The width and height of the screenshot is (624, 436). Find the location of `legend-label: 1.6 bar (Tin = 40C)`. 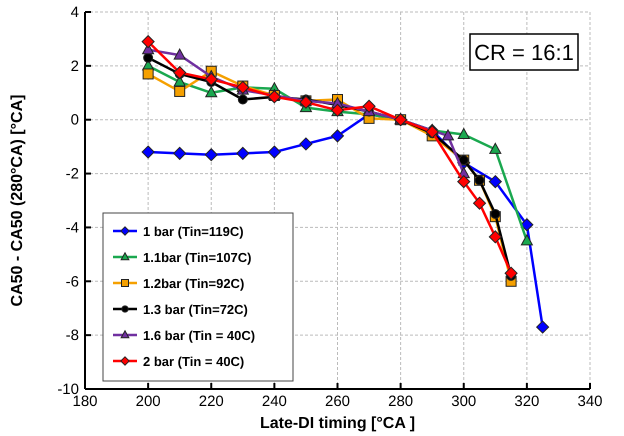

legend-label: 1.6 bar (Tin = 40C) is located at coordinates (199, 335).